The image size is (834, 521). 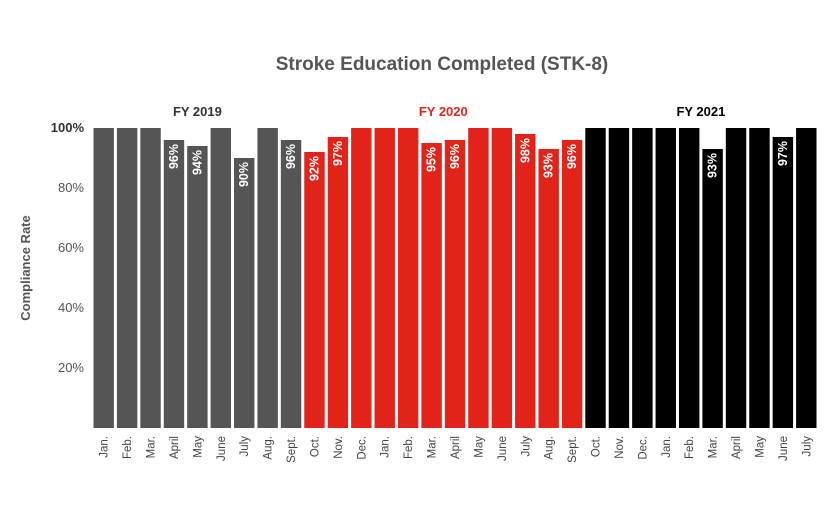 I want to click on chart-title: Stroke Education Completed (STK-8), so click(x=442, y=64).